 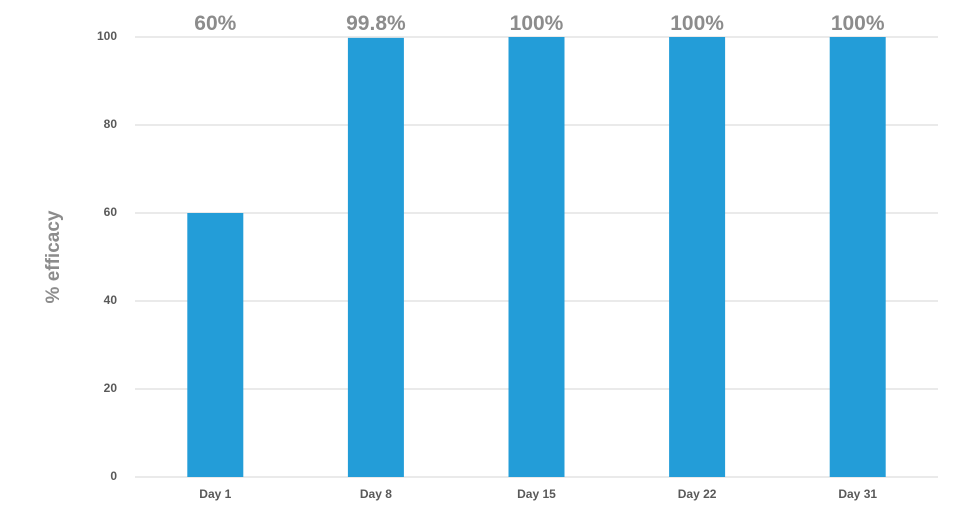 I want to click on x-tick-label: Day 22, so click(x=697, y=494).